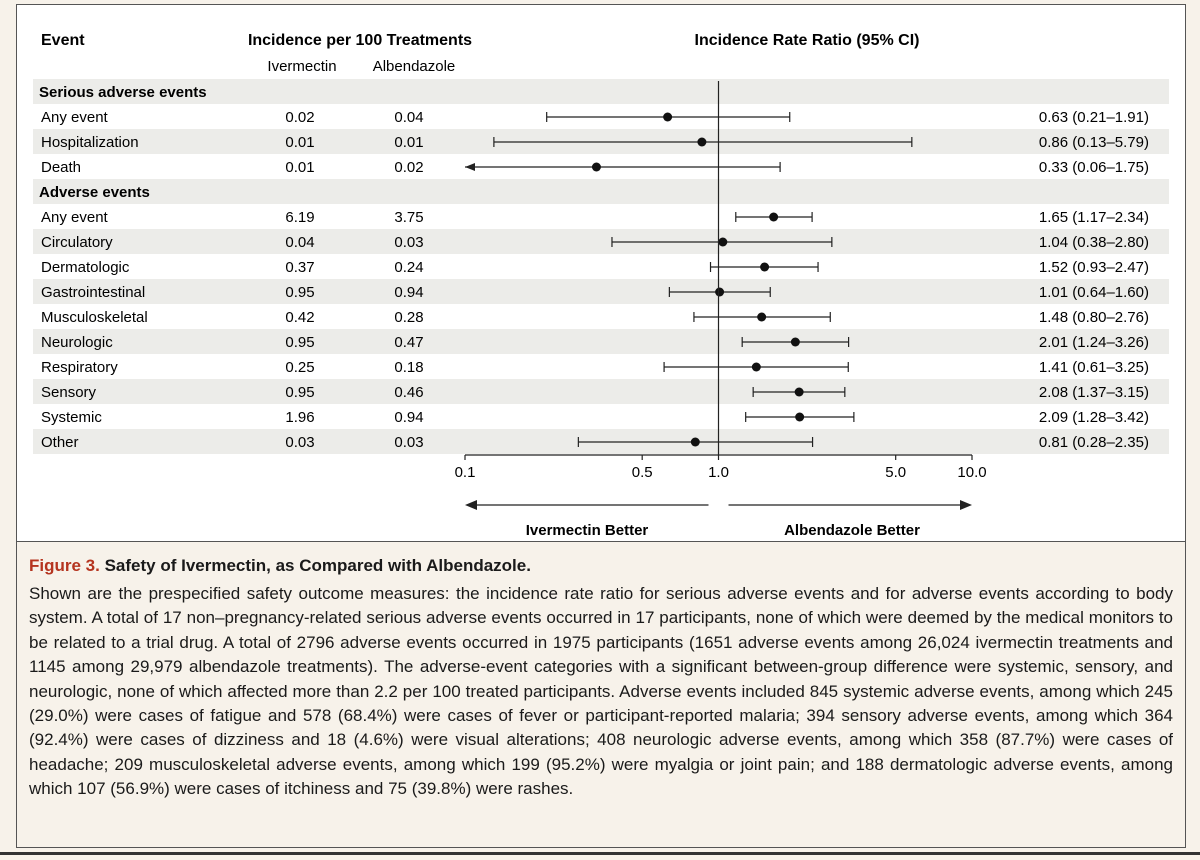  I want to click on event-label: Systemic, so click(71, 417).